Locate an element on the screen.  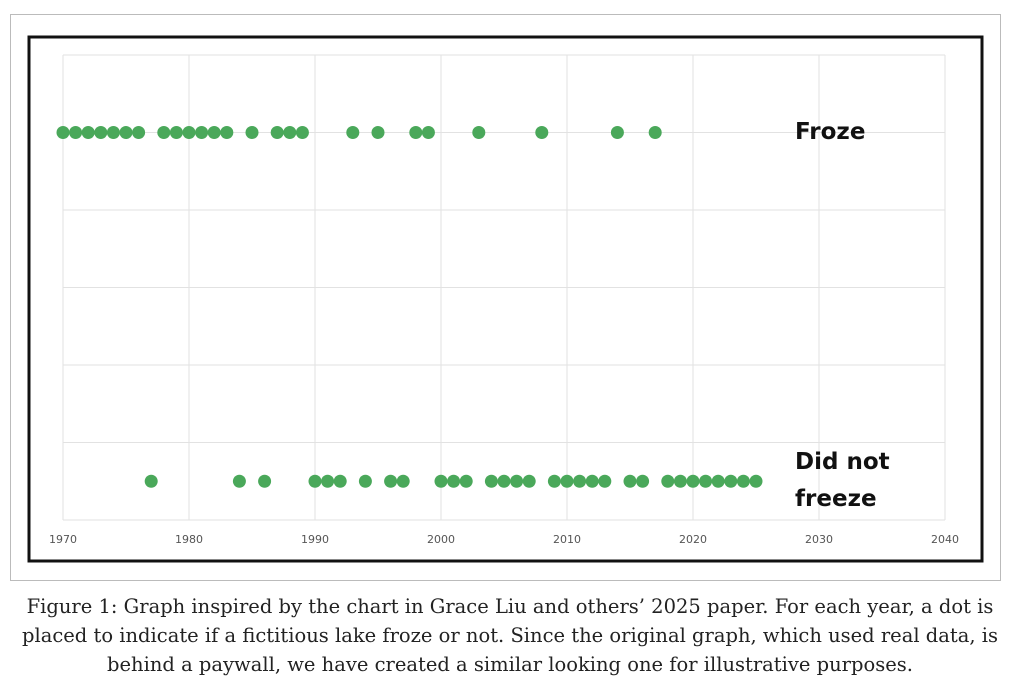
x-tick-label: 1990 is located at coordinates (315, 539).